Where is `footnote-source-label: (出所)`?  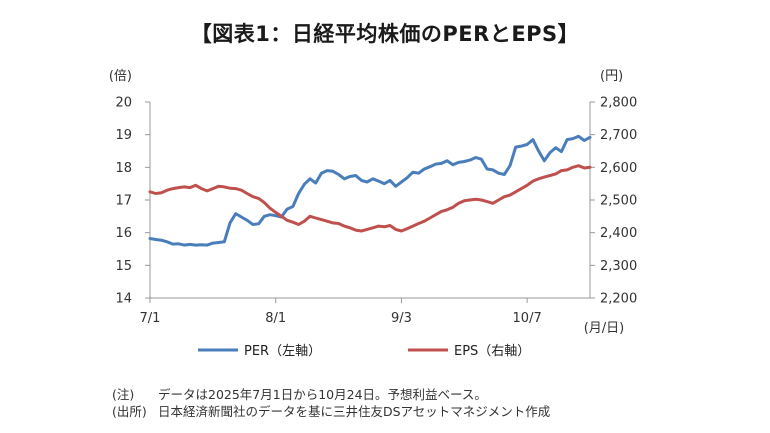 footnote-source-label: (出所) is located at coordinates (129, 411).